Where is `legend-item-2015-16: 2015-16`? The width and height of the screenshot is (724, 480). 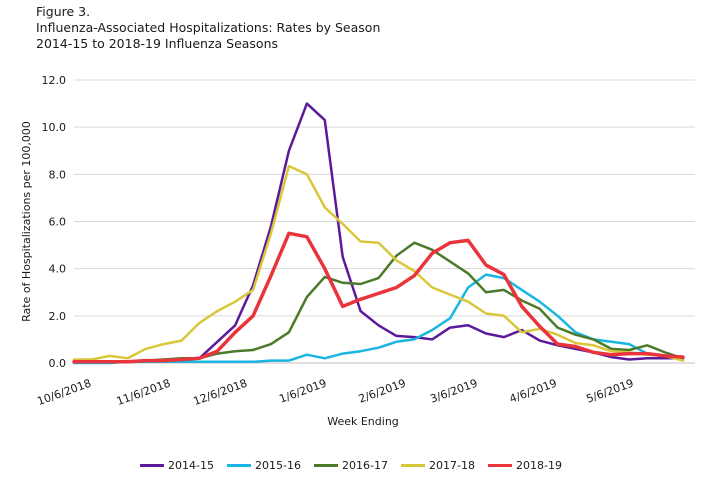 legend-item-2015-16: 2015-16 is located at coordinates (264, 465).